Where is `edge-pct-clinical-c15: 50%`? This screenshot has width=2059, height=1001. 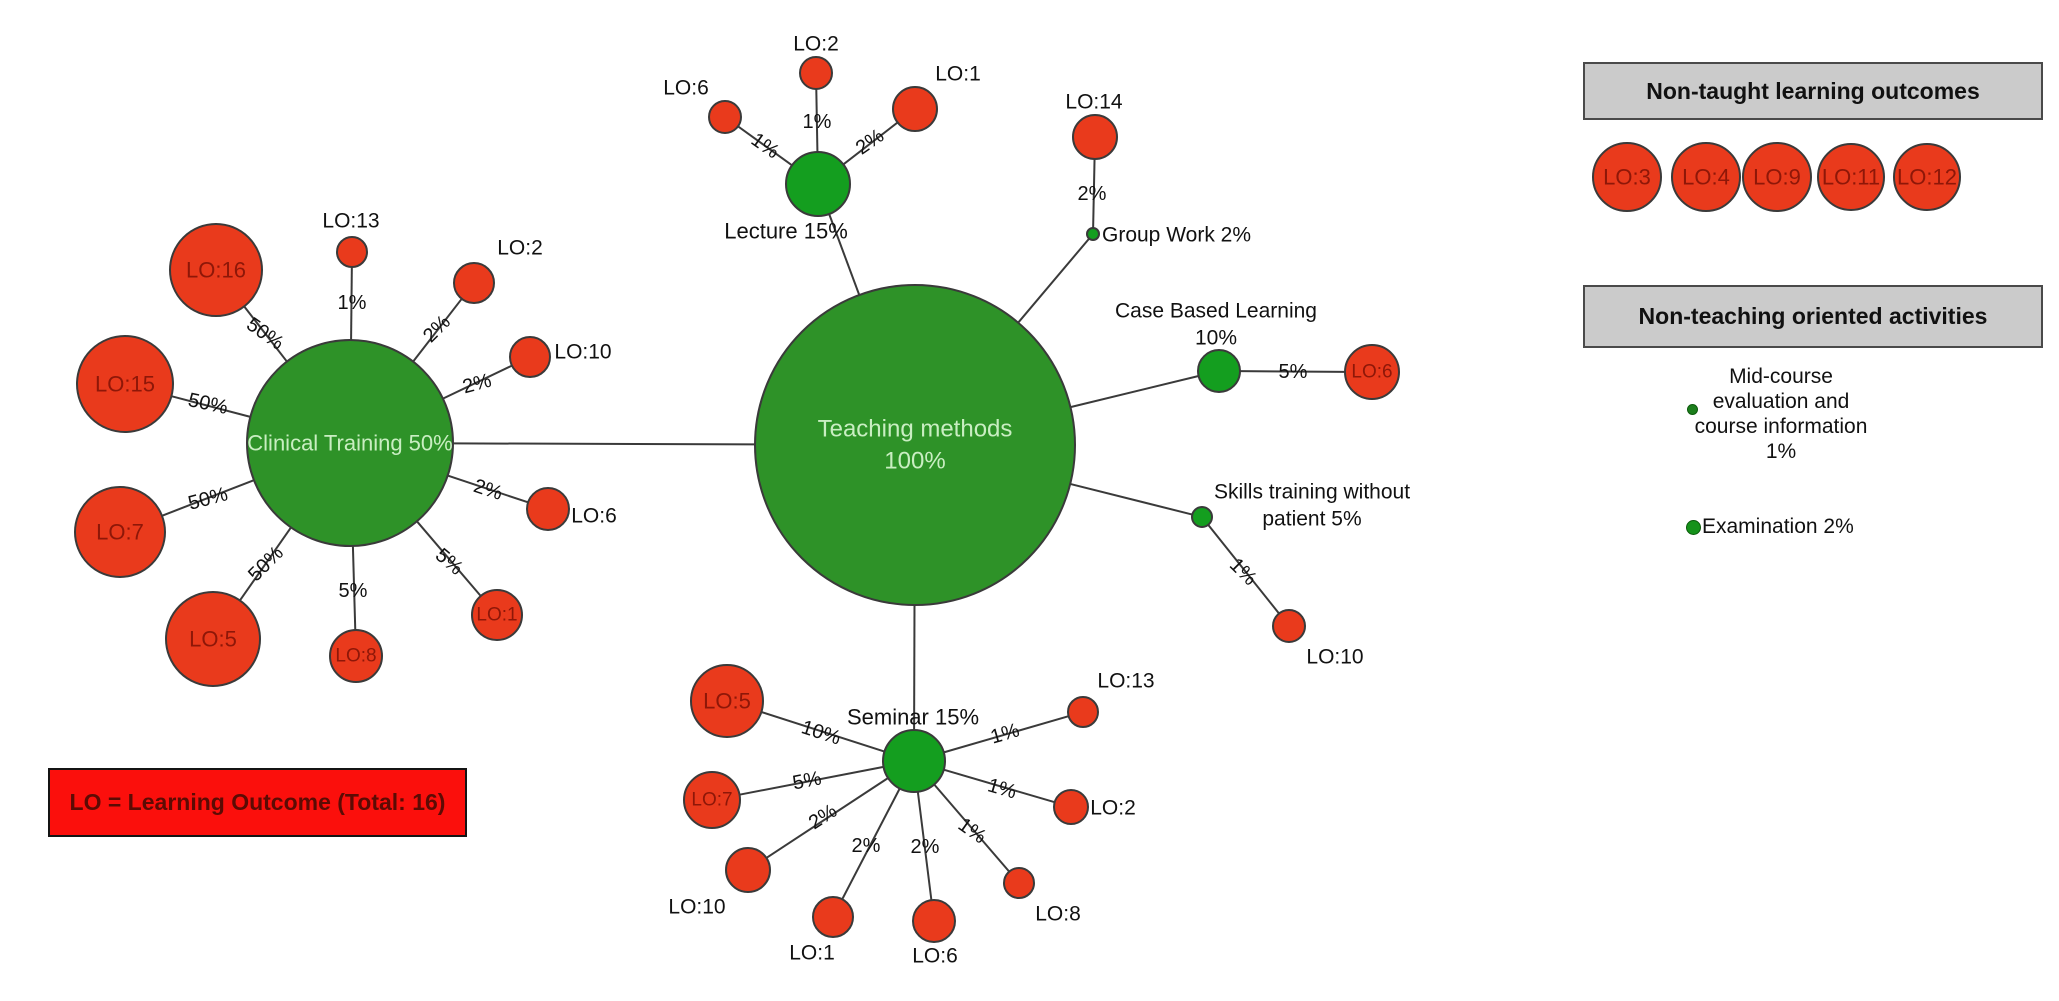 edge-pct-clinical-c15: 50% is located at coordinates (208, 404).